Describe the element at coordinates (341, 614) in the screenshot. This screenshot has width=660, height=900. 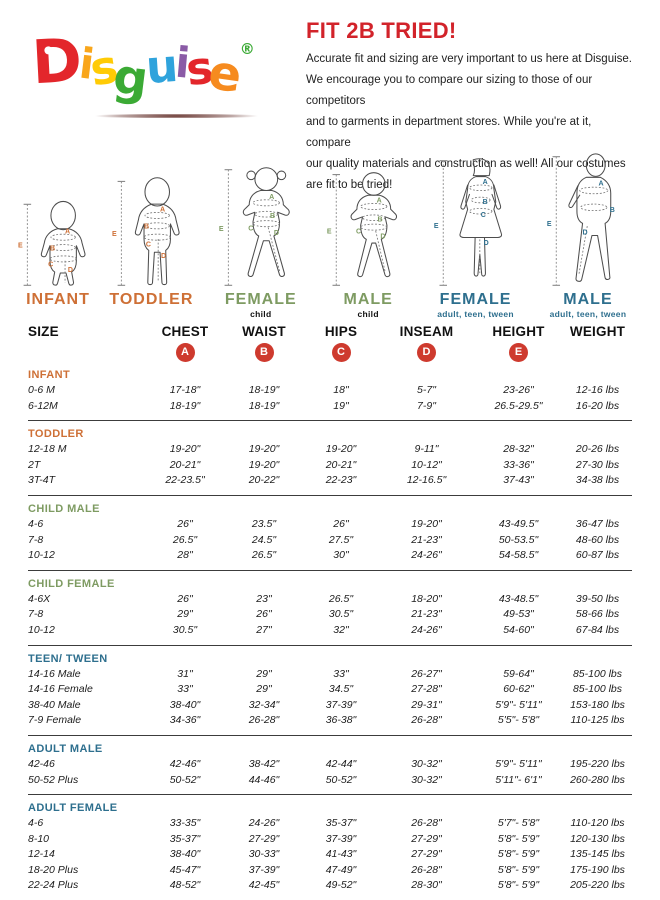
I see `cell-hips: 30.5"` at that location.